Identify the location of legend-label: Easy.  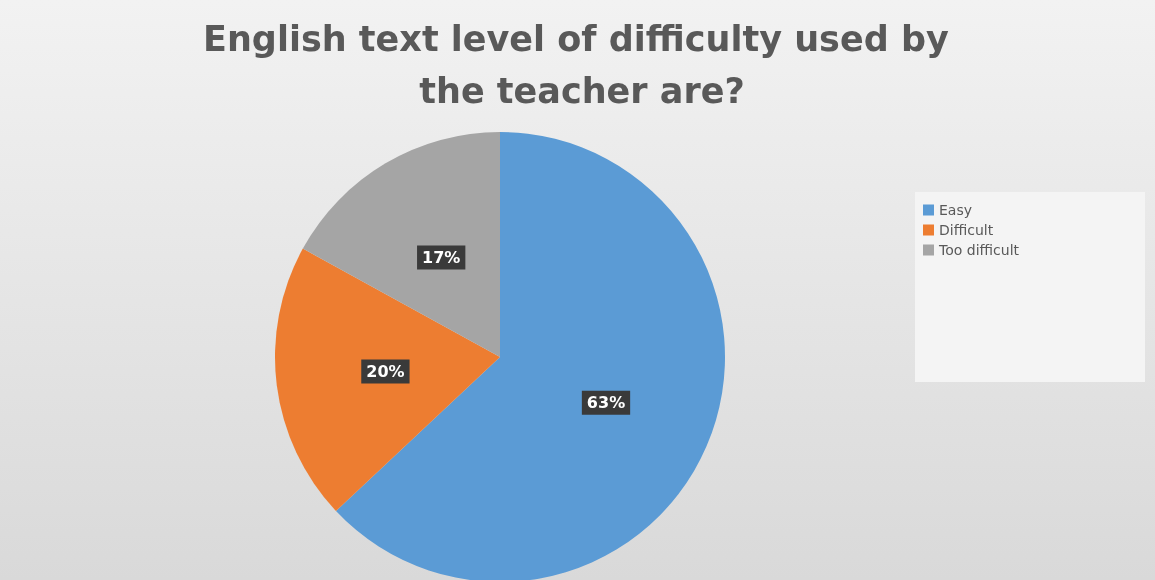
(956, 210).